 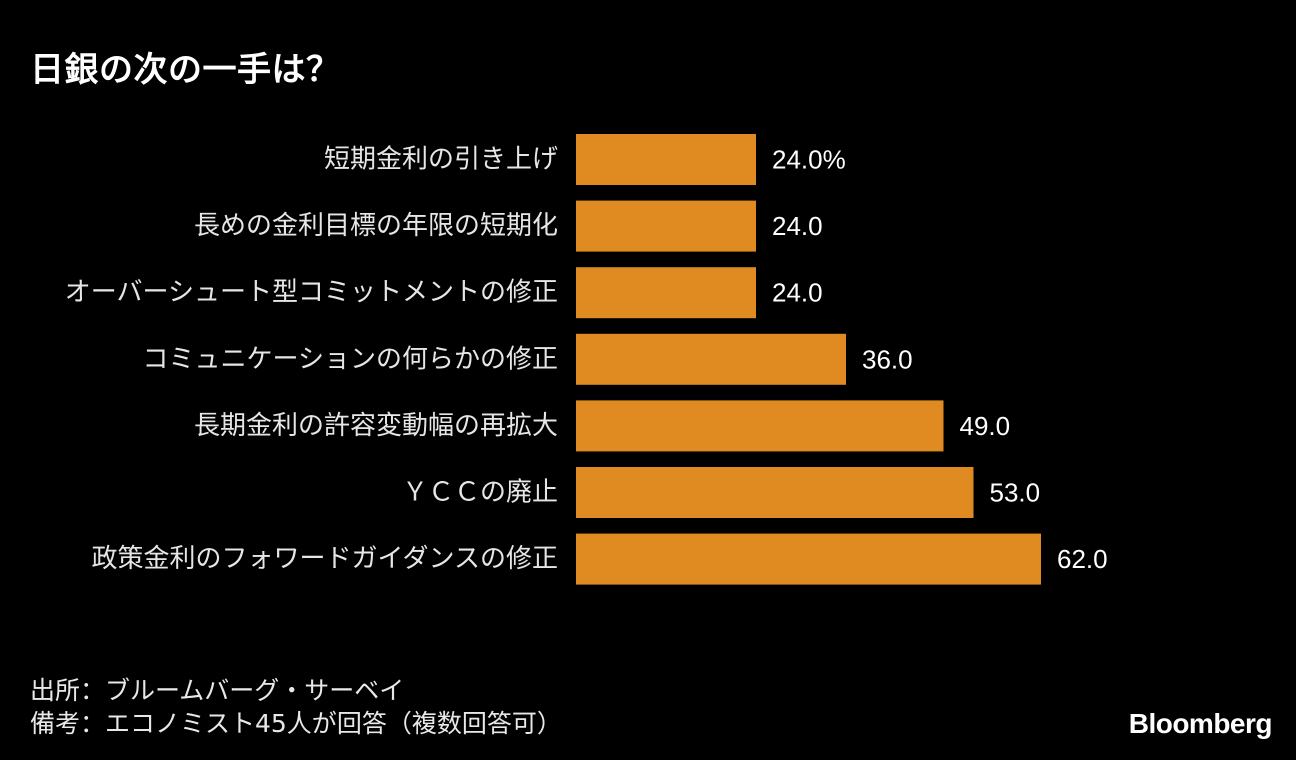 I want to click on data-label: 62.0, so click(x=1082, y=559).